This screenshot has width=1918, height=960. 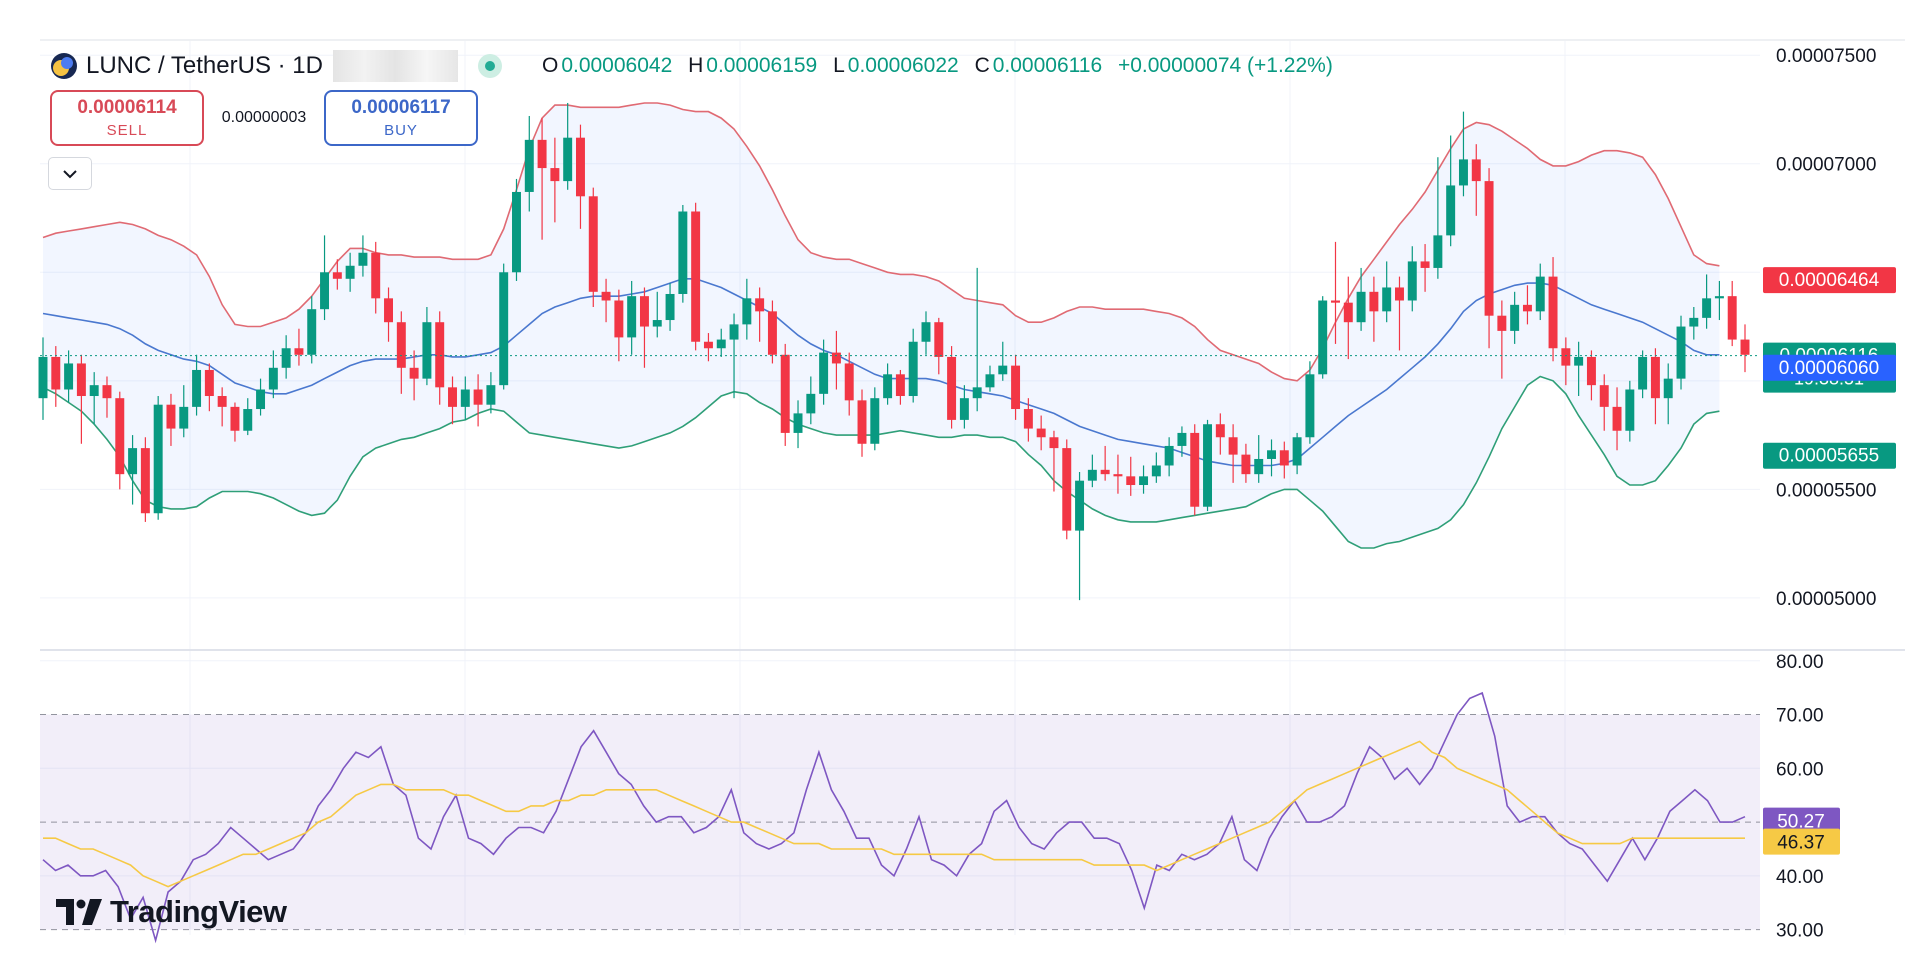 What do you see at coordinates (1800, 769) in the screenshot?
I see `rsi-tick-label: 60.00` at bounding box center [1800, 769].